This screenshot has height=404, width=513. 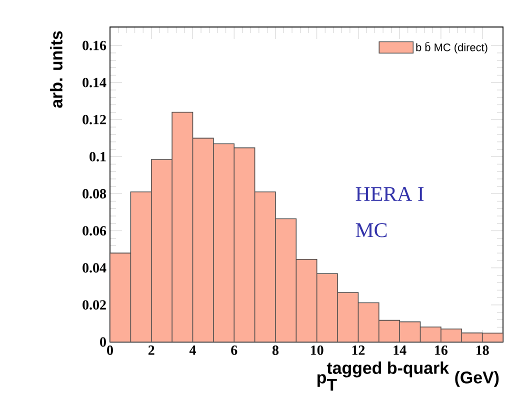 I want to click on annotation: HERA I, so click(x=390, y=194).